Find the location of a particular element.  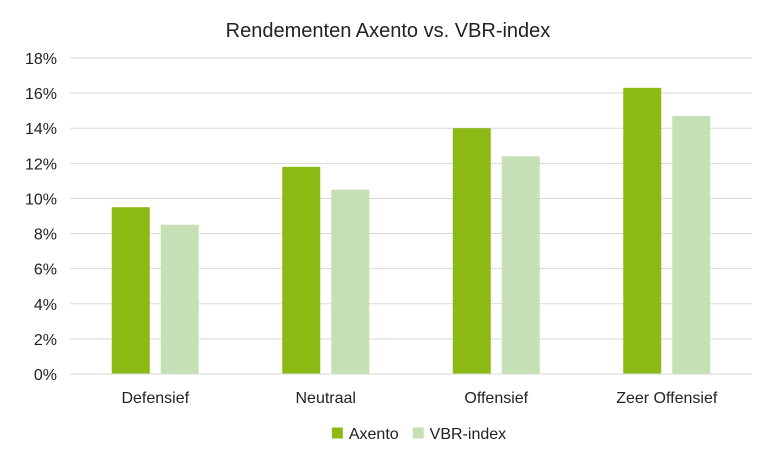

legend-entry: VBR-index is located at coordinates (459, 434).